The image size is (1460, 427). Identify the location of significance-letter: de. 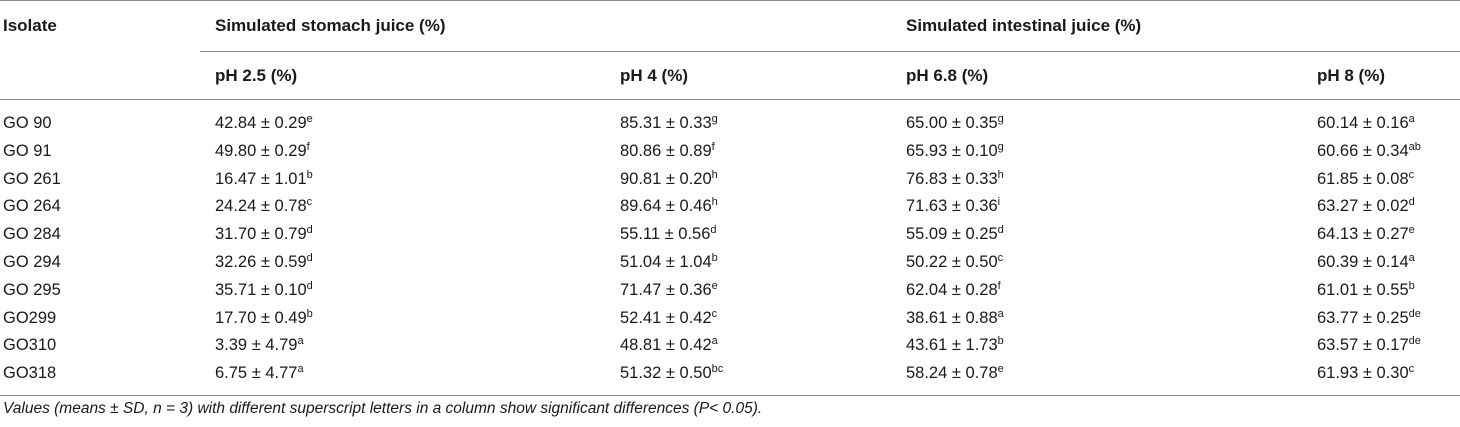
(1414, 313).